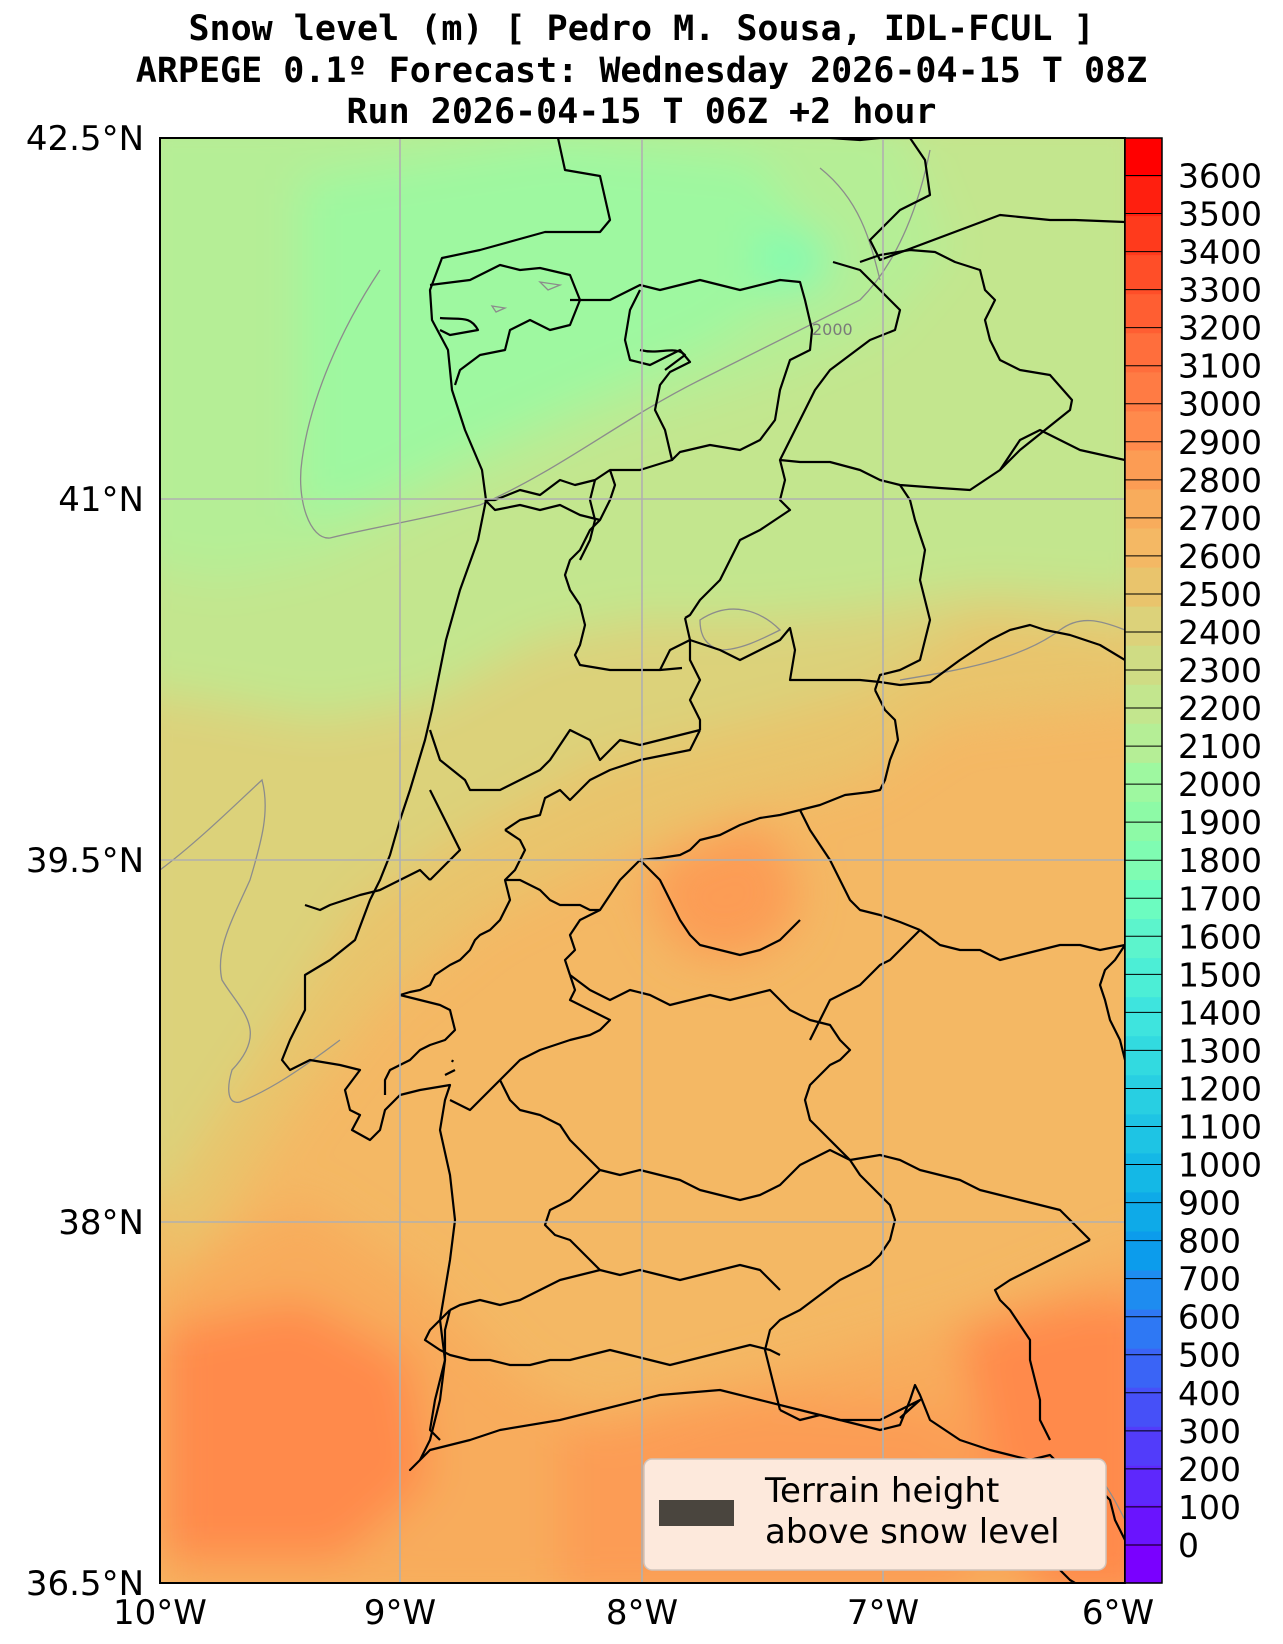 This screenshot has width=1283, height=1644. What do you see at coordinates (1220, 746) in the screenshot?
I see `colorbar-label: 2100` at bounding box center [1220, 746].